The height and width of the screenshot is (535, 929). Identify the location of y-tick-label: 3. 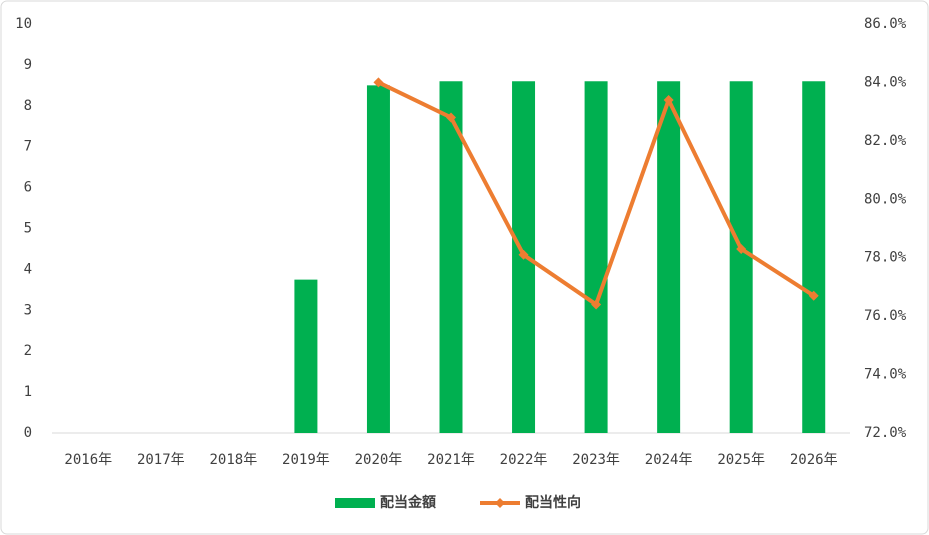
(28, 310).